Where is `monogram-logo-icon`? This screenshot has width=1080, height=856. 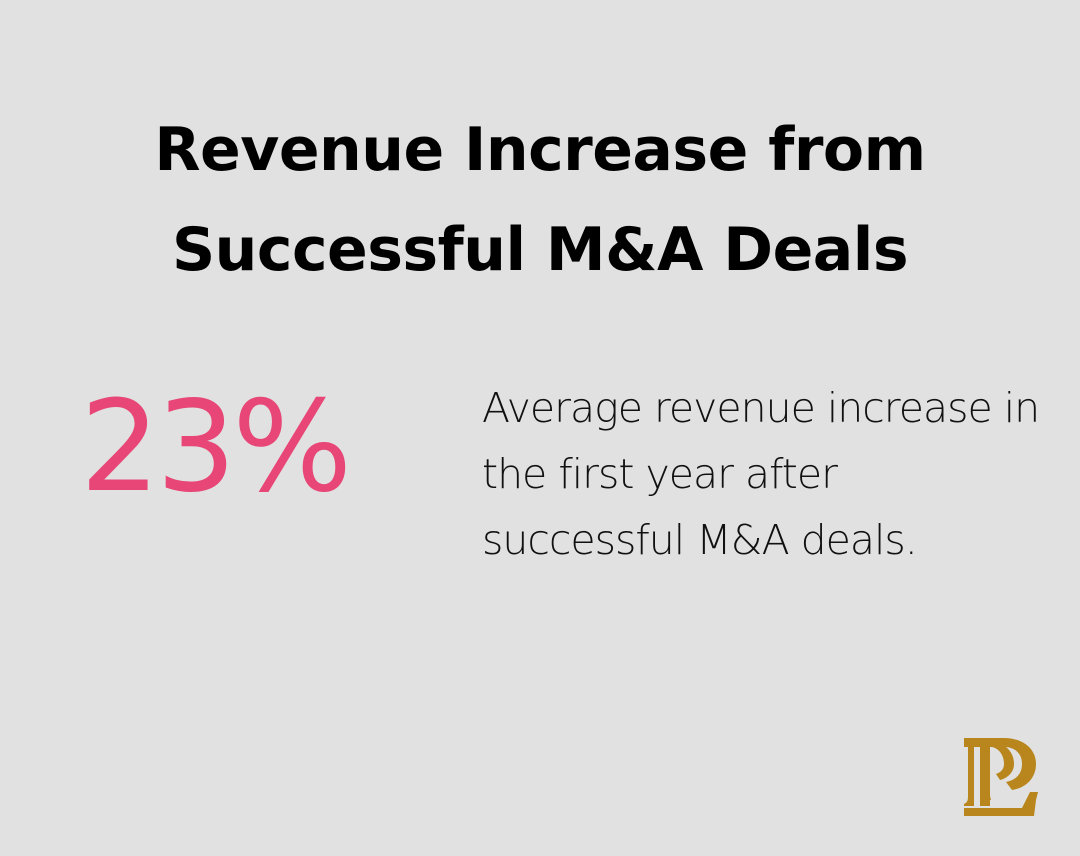
monogram-logo-icon is located at coordinates (1000, 776).